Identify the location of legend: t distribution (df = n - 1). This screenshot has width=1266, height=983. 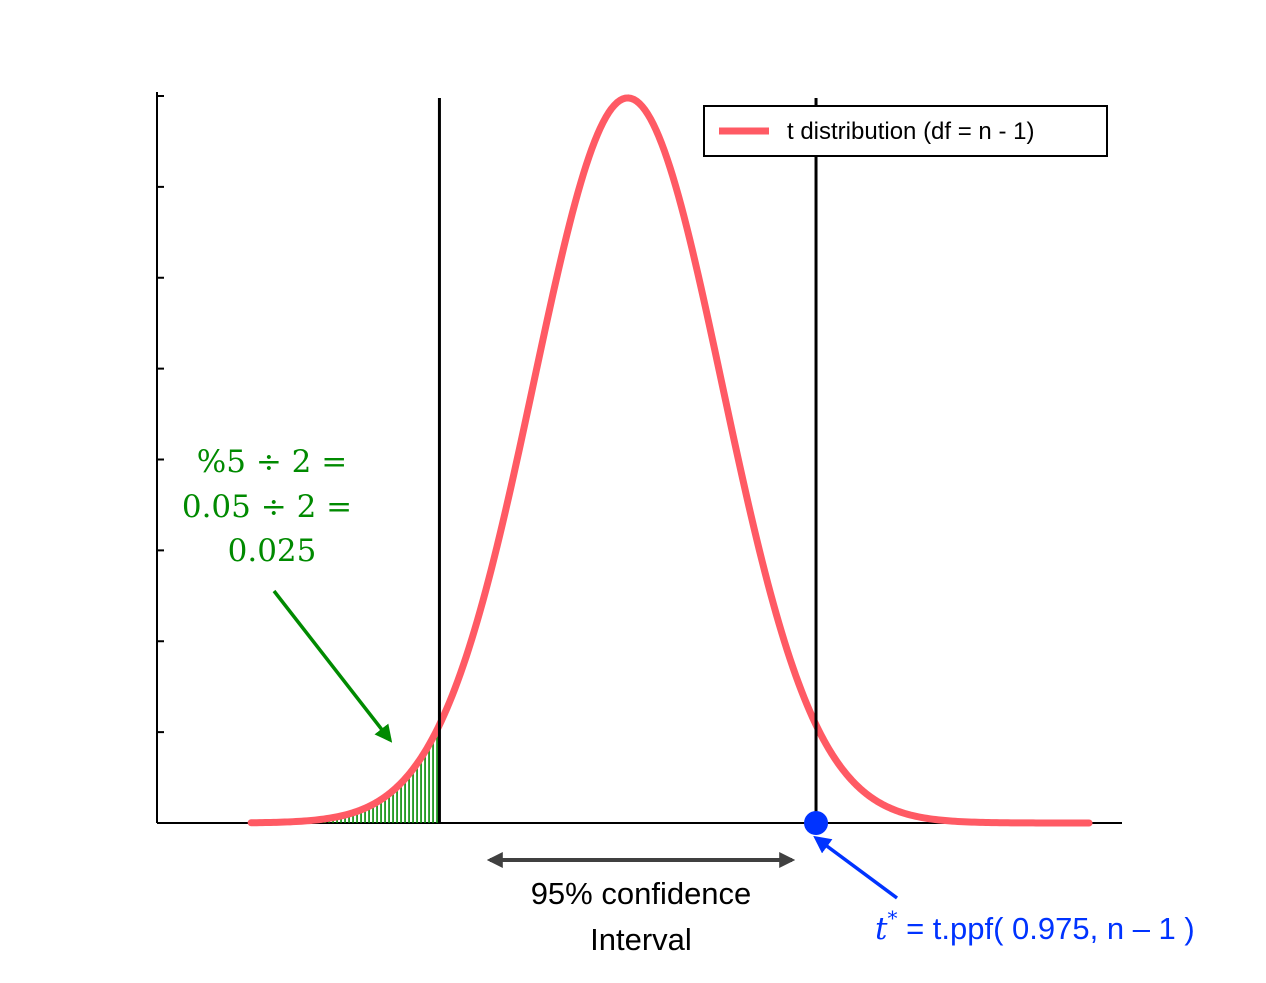
(905, 131).